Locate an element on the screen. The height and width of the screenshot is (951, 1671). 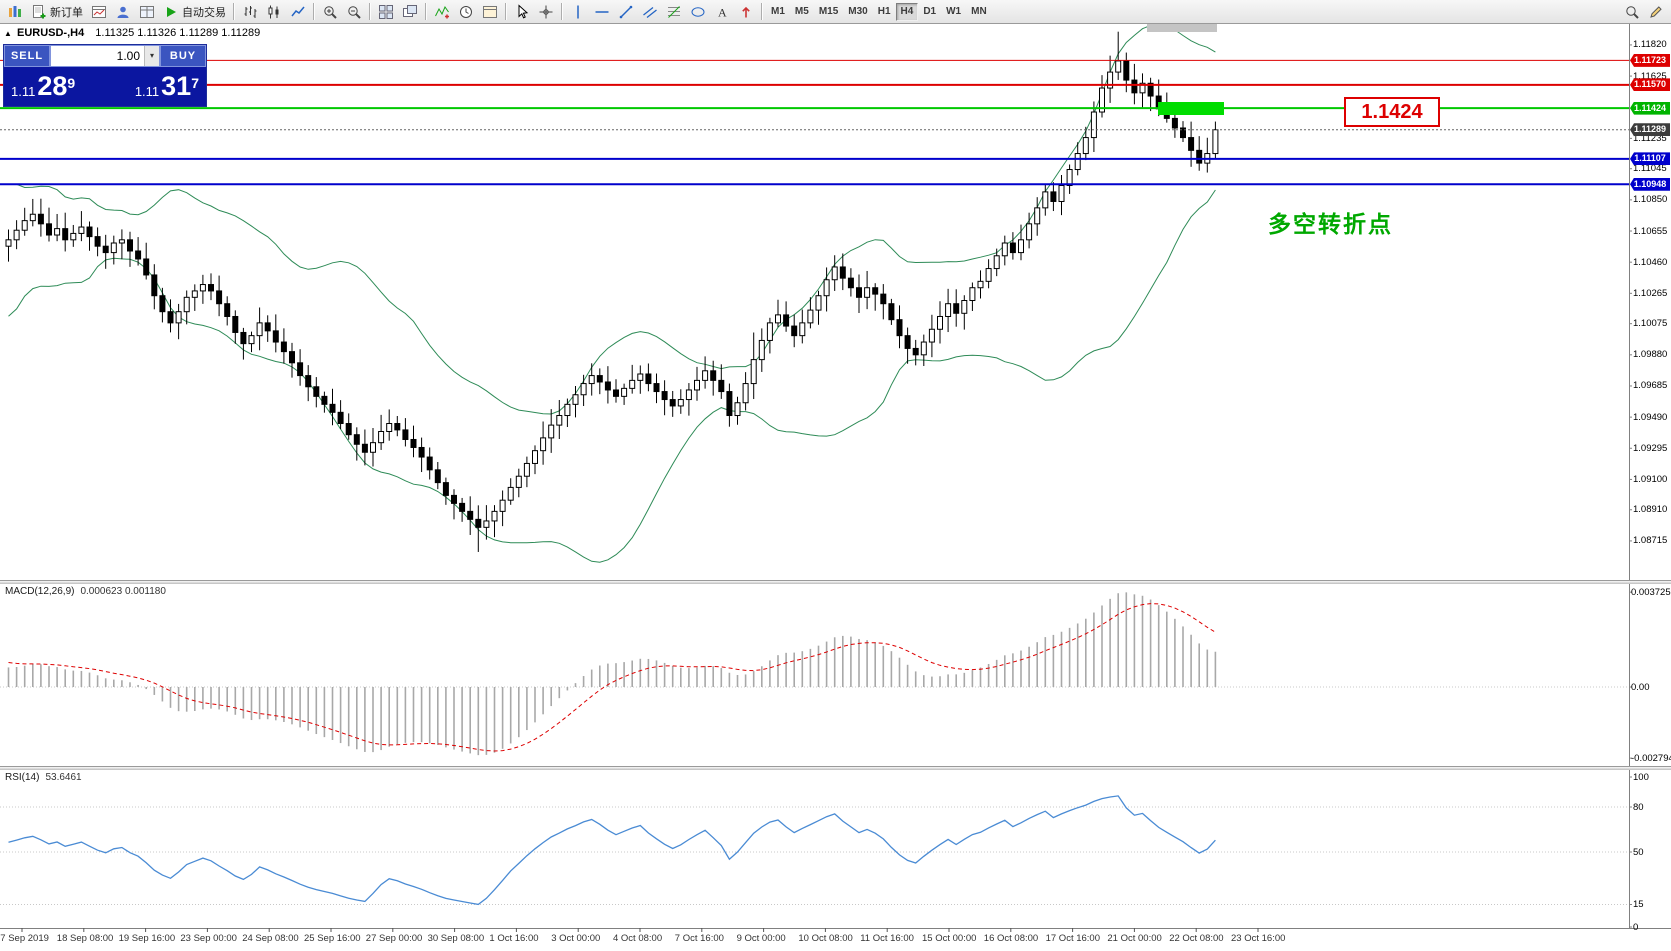
text-button: A is located at coordinates (722, 12).